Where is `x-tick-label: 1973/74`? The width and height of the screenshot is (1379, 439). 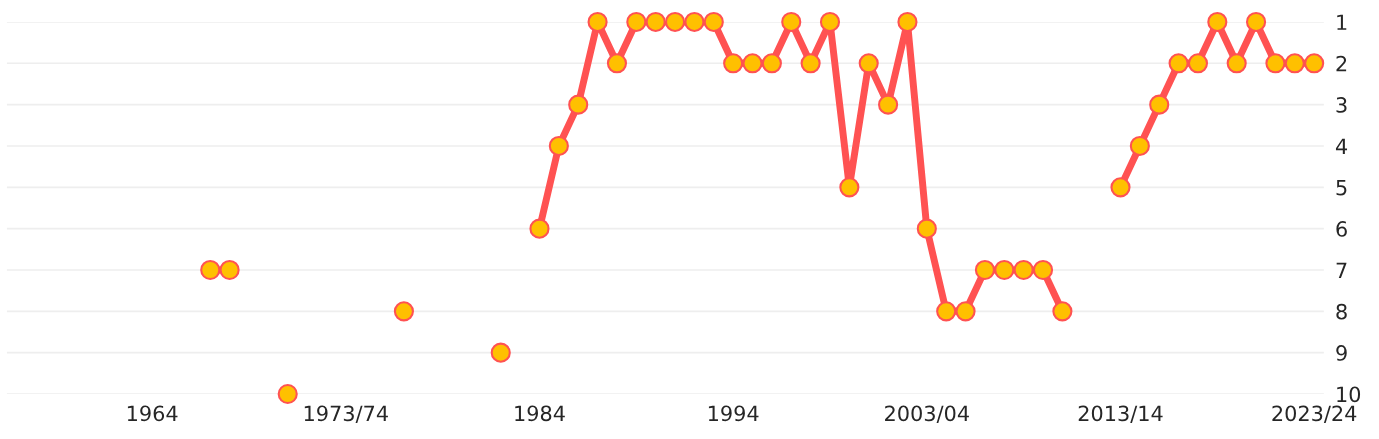
x-tick-label: 1973/74 is located at coordinates (346, 414).